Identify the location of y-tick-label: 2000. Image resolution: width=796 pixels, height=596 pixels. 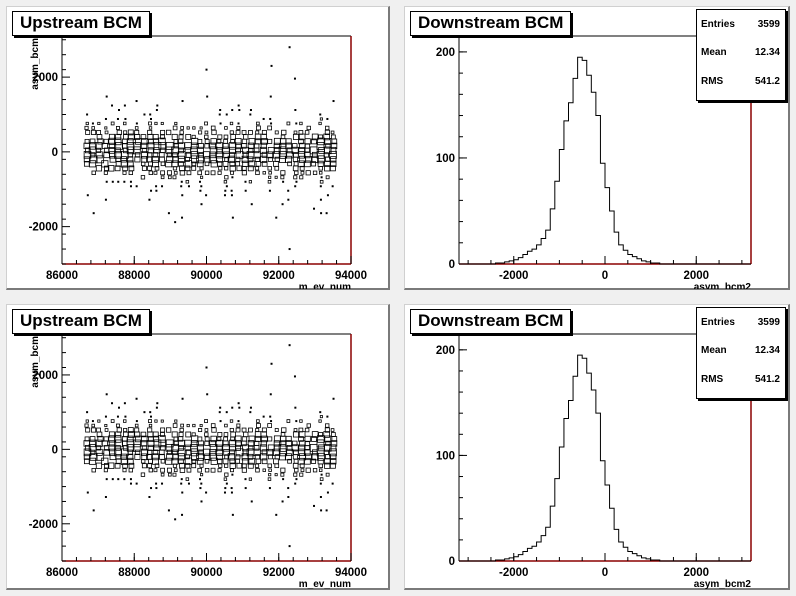
(45, 376).